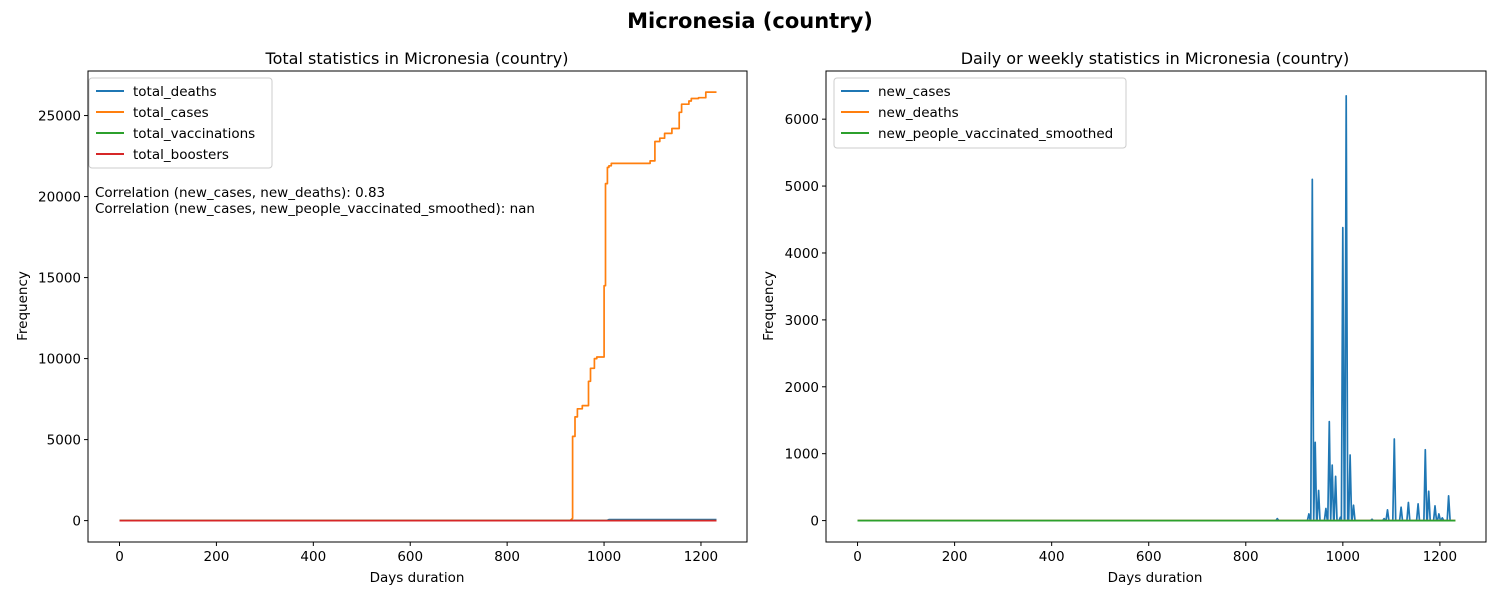 This screenshot has height=600, width=1500. What do you see at coordinates (59, 360) in the screenshot?
I see `y-tick-label: 10000` at bounding box center [59, 360].